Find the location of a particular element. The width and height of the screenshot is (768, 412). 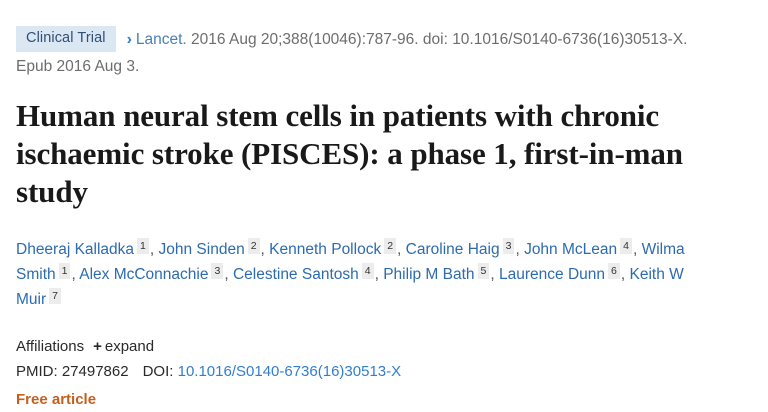

pmid-label: PMID: is located at coordinates (37, 371).